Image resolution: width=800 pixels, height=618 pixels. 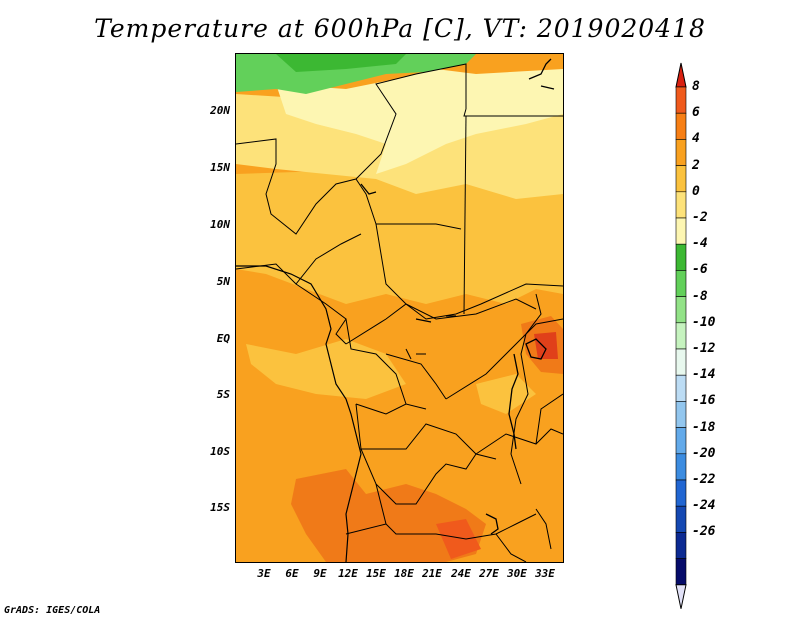 What do you see at coordinates (376, 573) in the screenshot?
I see `lon-label: 15E` at bounding box center [376, 573].